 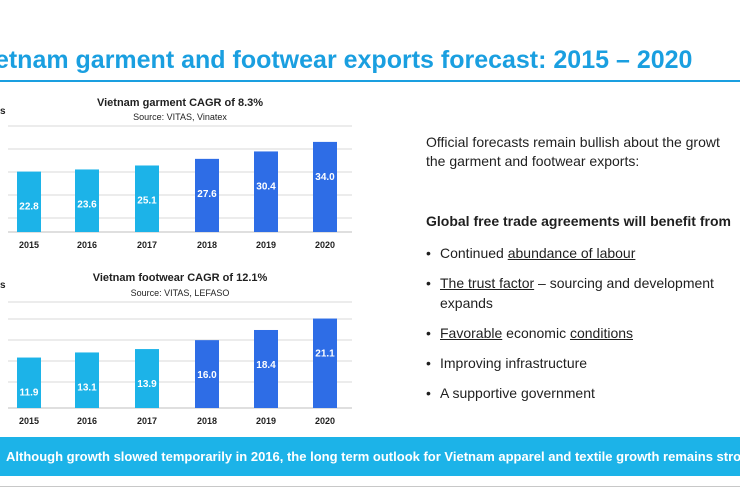 What do you see at coordinates (147, 384) in the screenshot?
I see `data-label: 13.9` at bounding box center [147, 384].